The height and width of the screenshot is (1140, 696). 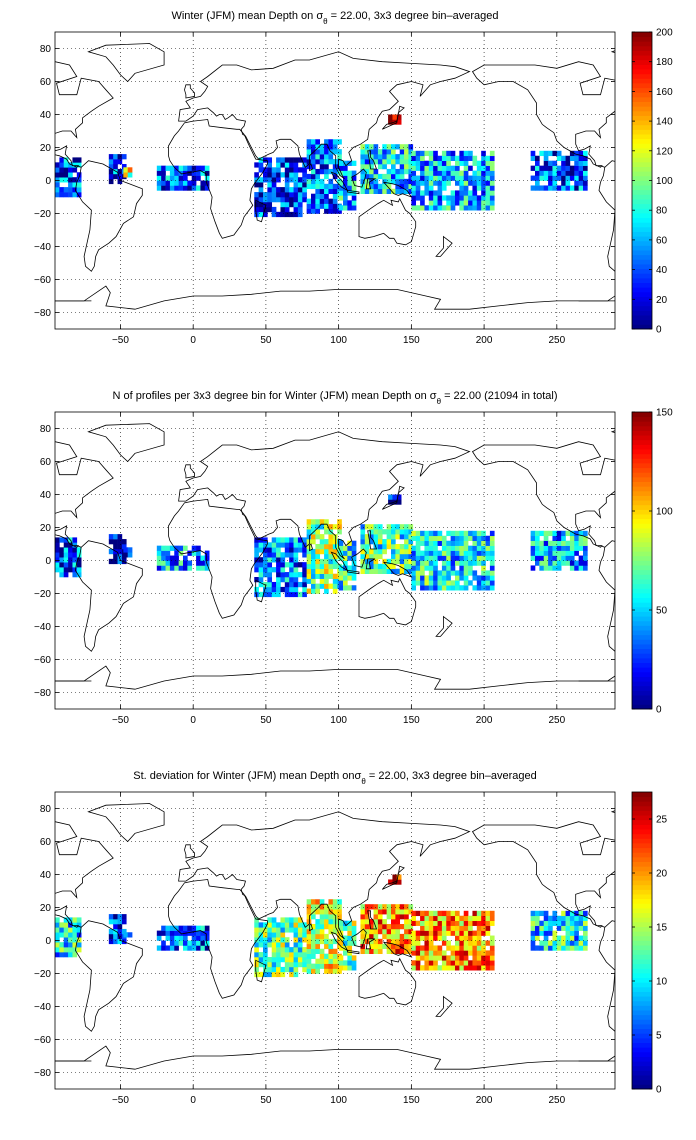 What do you see at coordinates (664, 512) in the screenshot?
I see `colorbar-tick-label: 100` at bounding box center [664, 512].